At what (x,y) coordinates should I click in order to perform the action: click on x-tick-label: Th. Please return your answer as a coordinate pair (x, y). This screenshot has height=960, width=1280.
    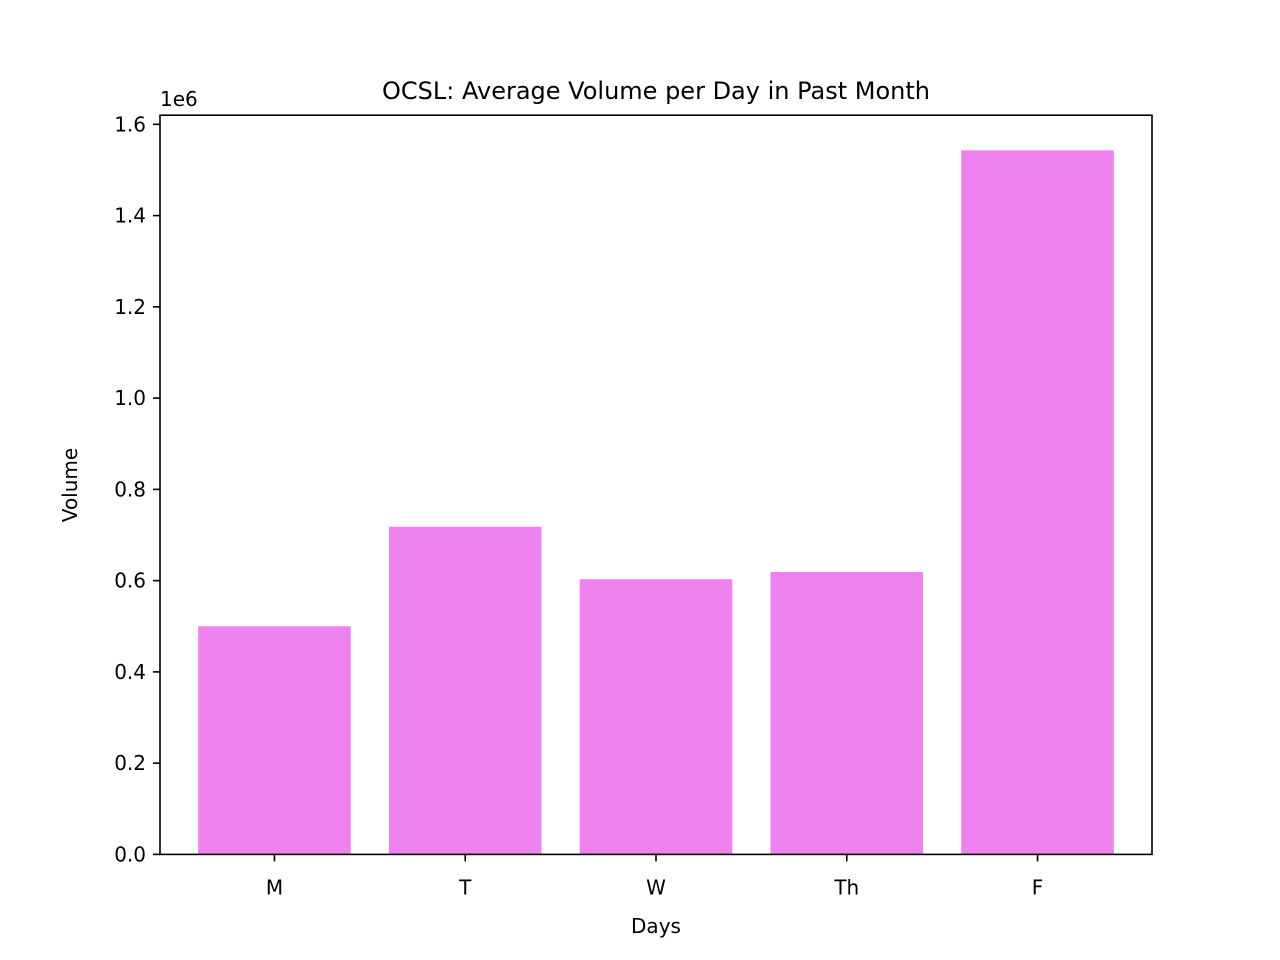
    Looking at the image, I should click on (846, 887).